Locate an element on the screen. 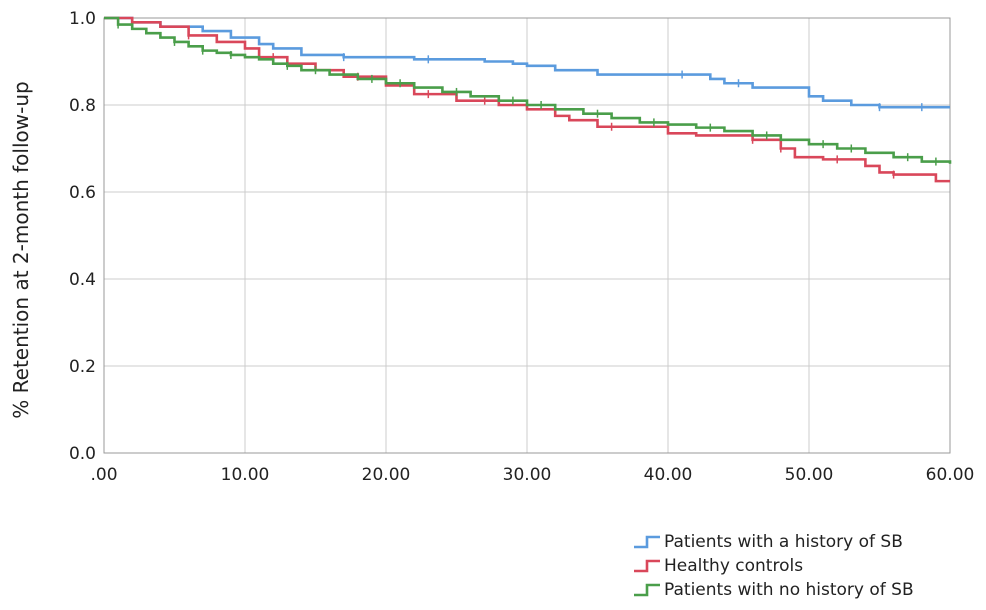 This screenshot has width=986, height=610. x-tick-label: 40.00 is located at coordinates (668, 475).